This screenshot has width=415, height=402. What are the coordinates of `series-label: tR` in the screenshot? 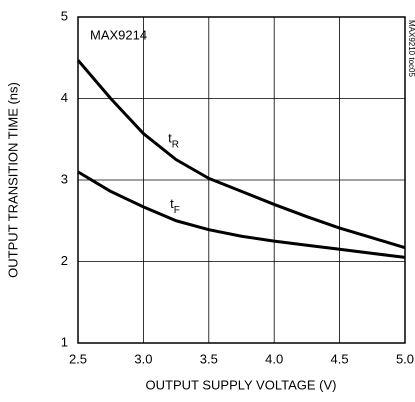 It's located at (173, 140).